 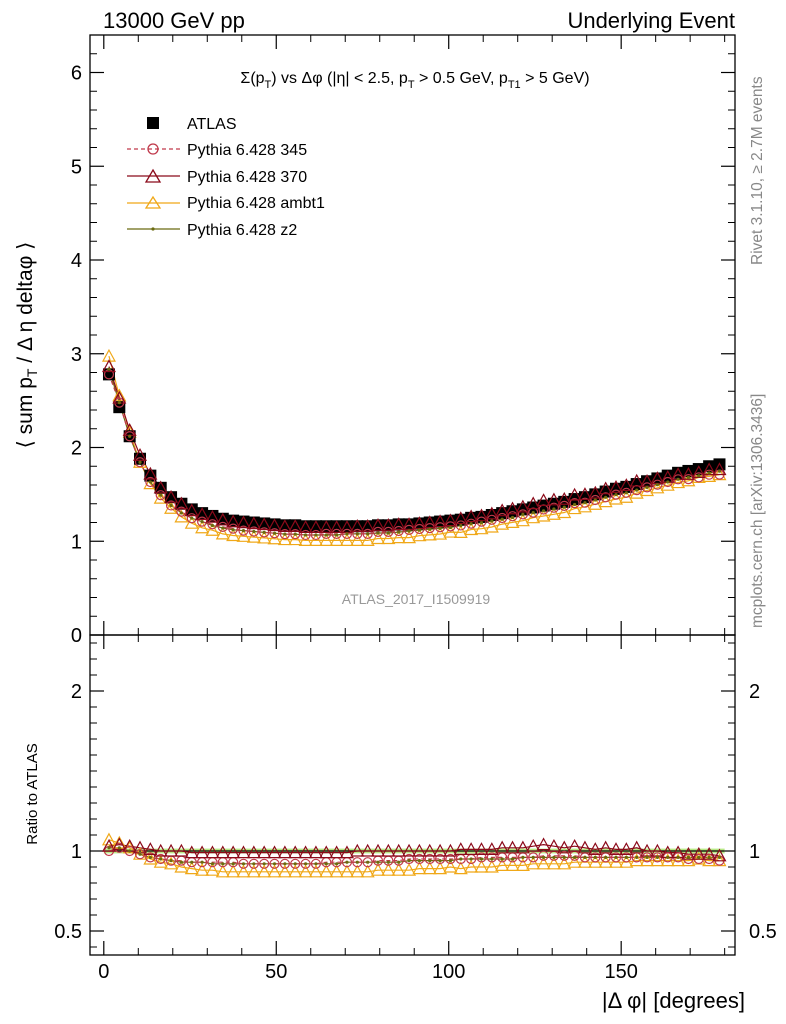 I want to click on legend-entry-p345: Pythia 6.428 345, so click(x=217, y=150).